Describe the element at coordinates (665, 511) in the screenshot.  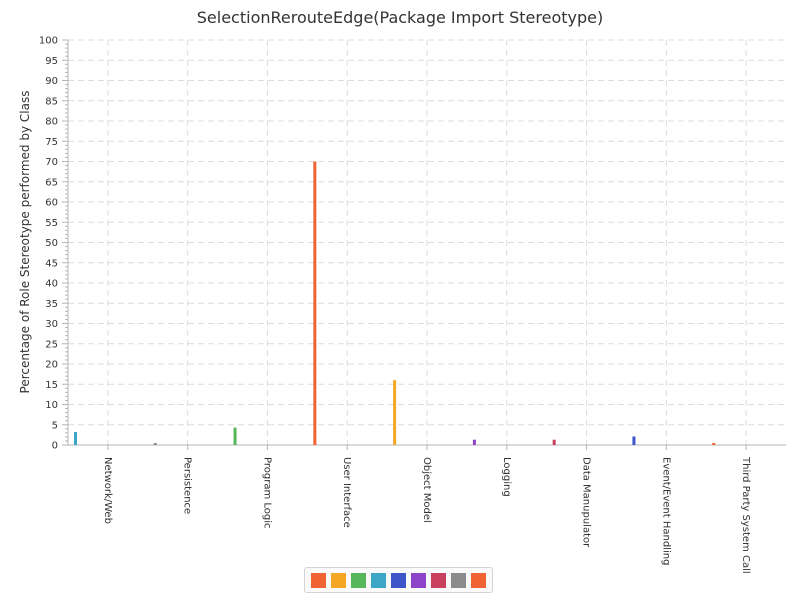
I see `x-tick-label: Event/Event Handling` at that location.